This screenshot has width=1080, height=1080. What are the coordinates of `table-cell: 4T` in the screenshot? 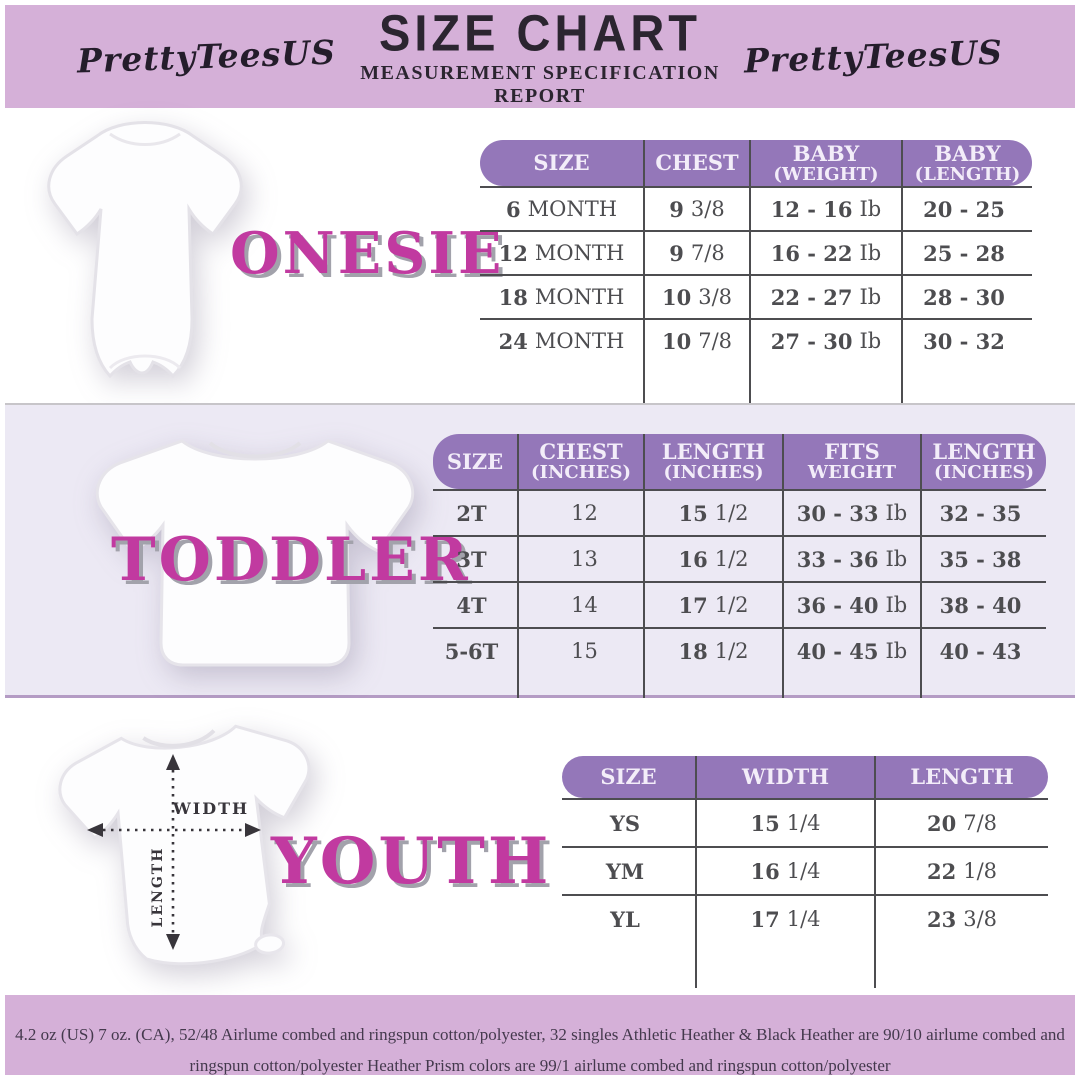 It's located at (476, 604).